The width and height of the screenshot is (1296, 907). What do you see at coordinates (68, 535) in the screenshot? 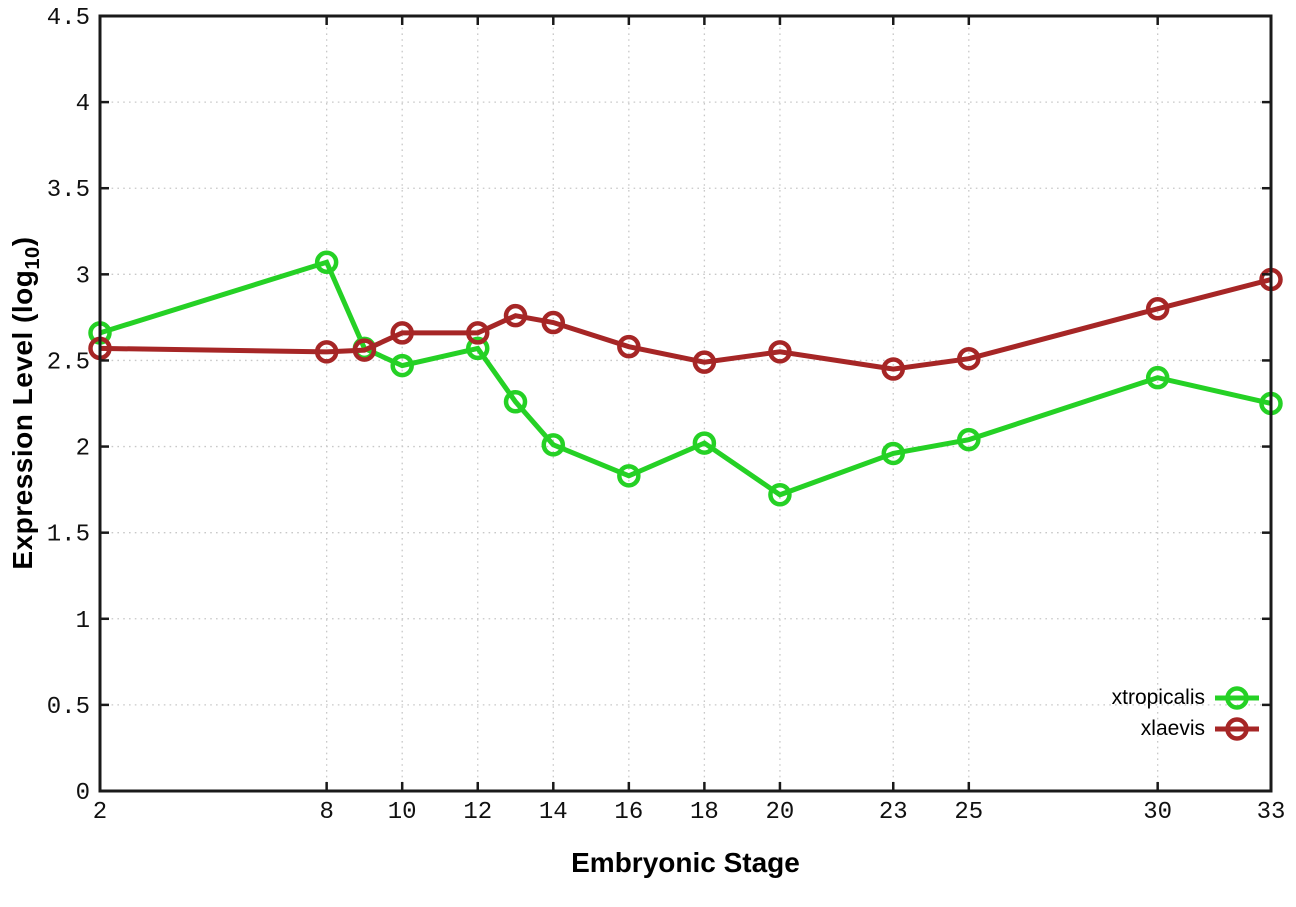
I see `y-tick-label: 1.5` at bounding box center [68, 535].